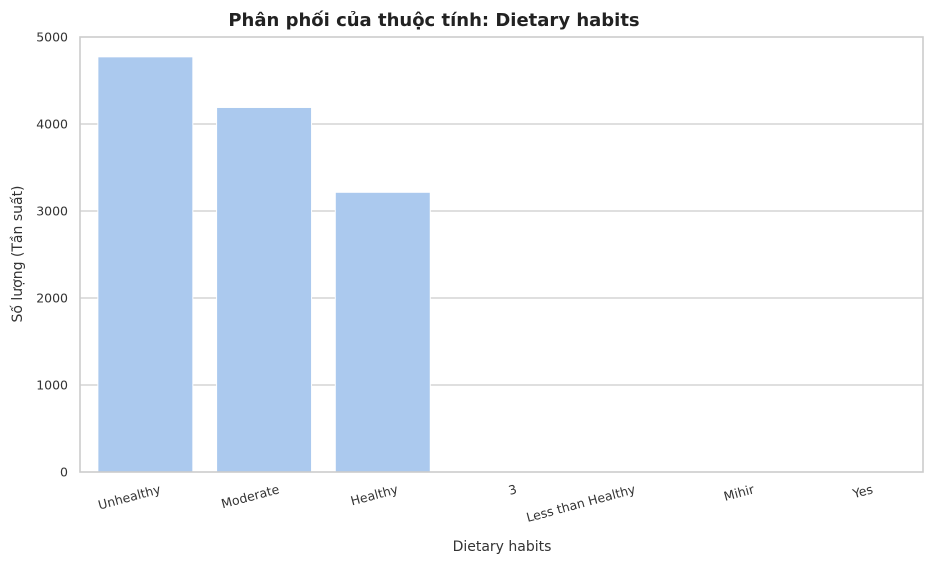 The image size is (934, 564). I want to click on x-tick-label: Moderate, so click(251, 496).